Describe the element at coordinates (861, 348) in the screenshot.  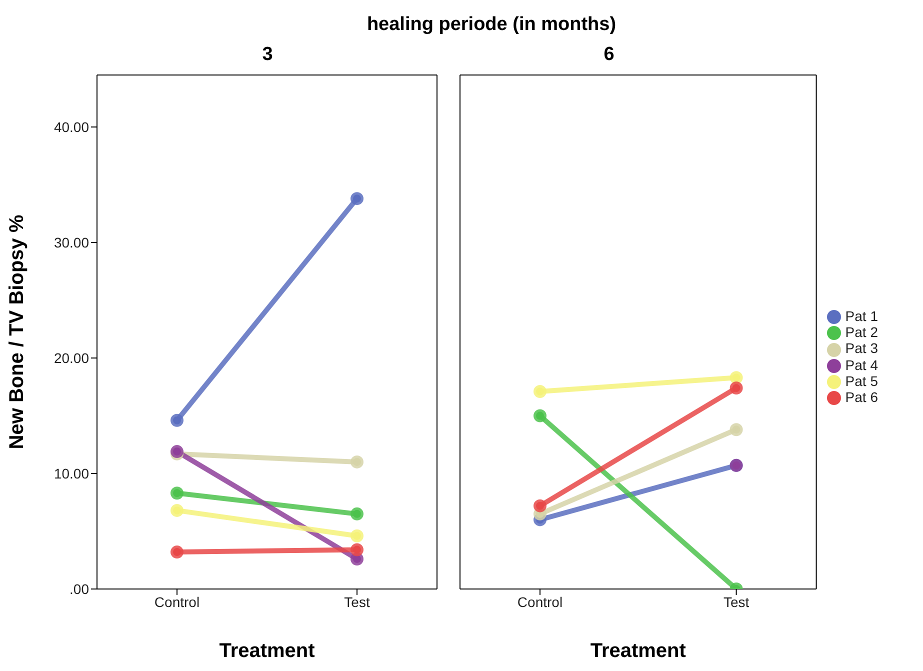
I see `legend-label: Pat 3` at that location.